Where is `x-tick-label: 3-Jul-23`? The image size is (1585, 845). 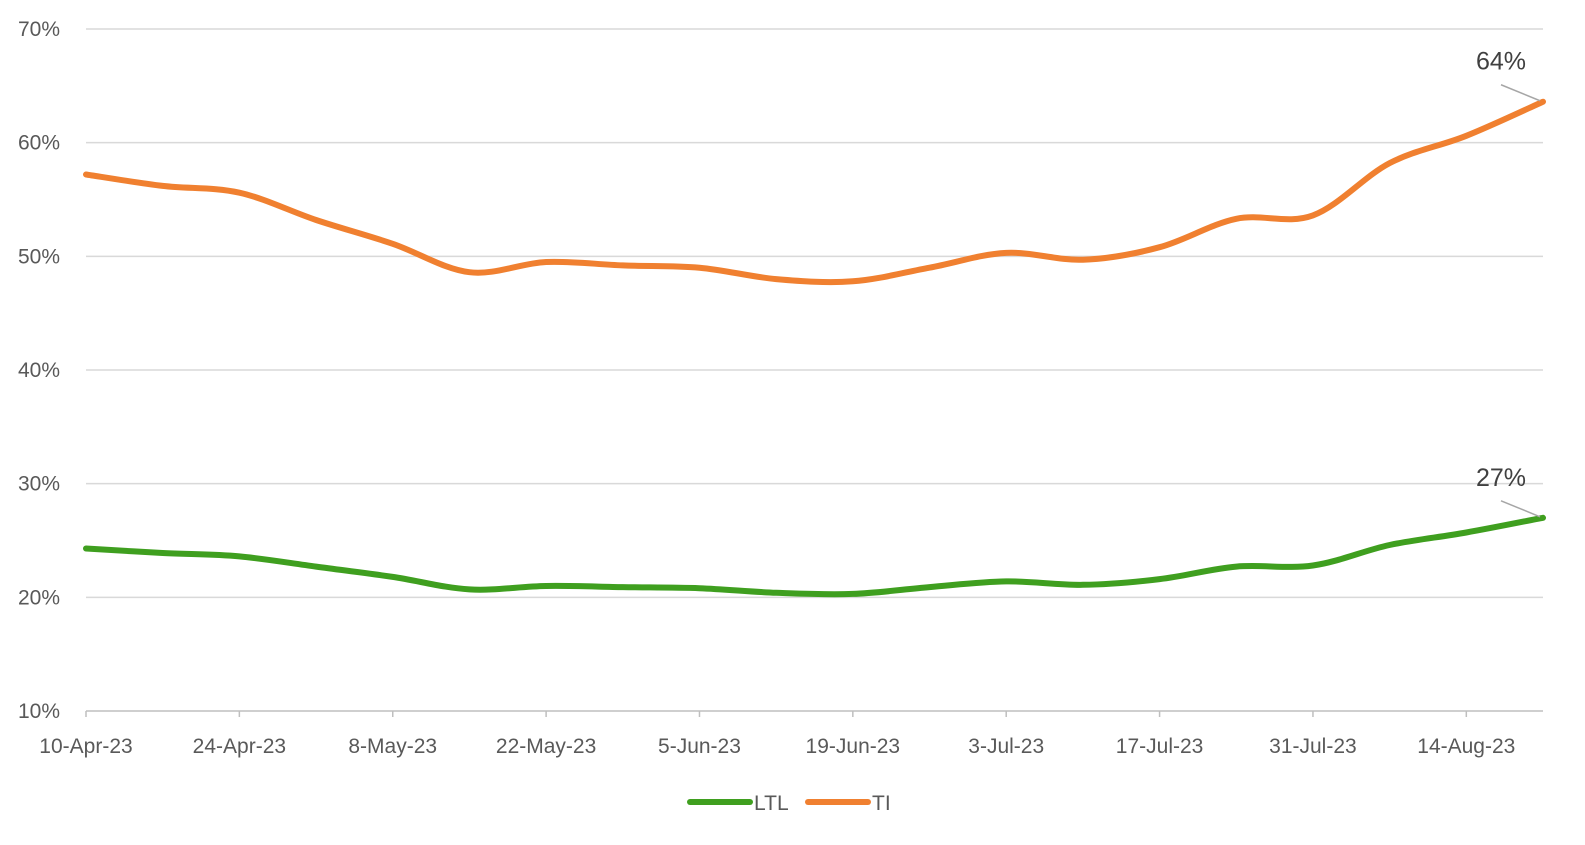
x-tick-label: 3-Jul-23 is located at coordinates (1006, 746).